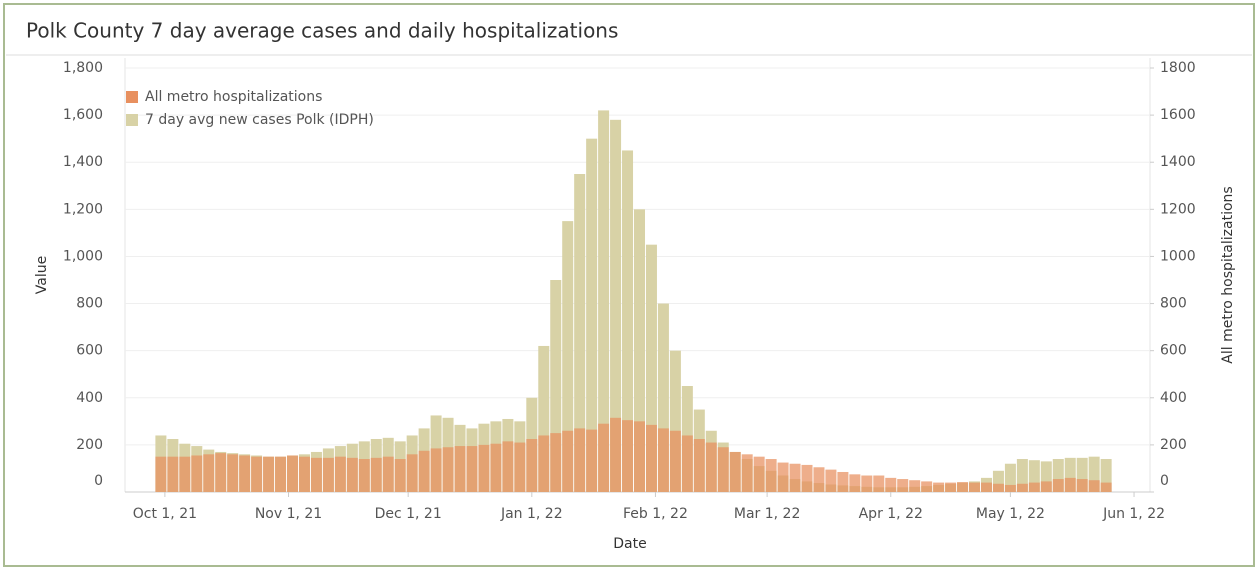 This screenshot has height=571, width=1259. What do you see at coordinates (767, 514) in the screenshot?
I see `x-tick-label: Mar 1, 22` at bounding box center [767, 514].